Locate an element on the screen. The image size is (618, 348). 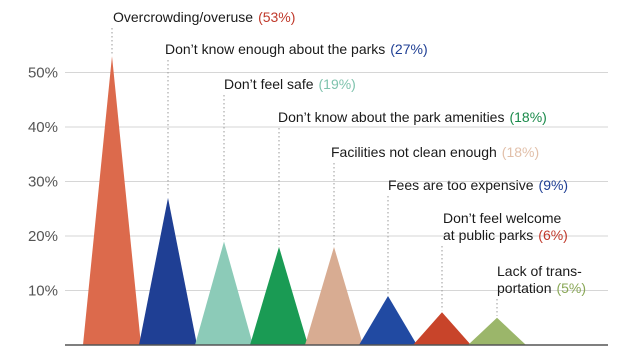
y-tick-label: 10% is located at coordinates (43, 291).